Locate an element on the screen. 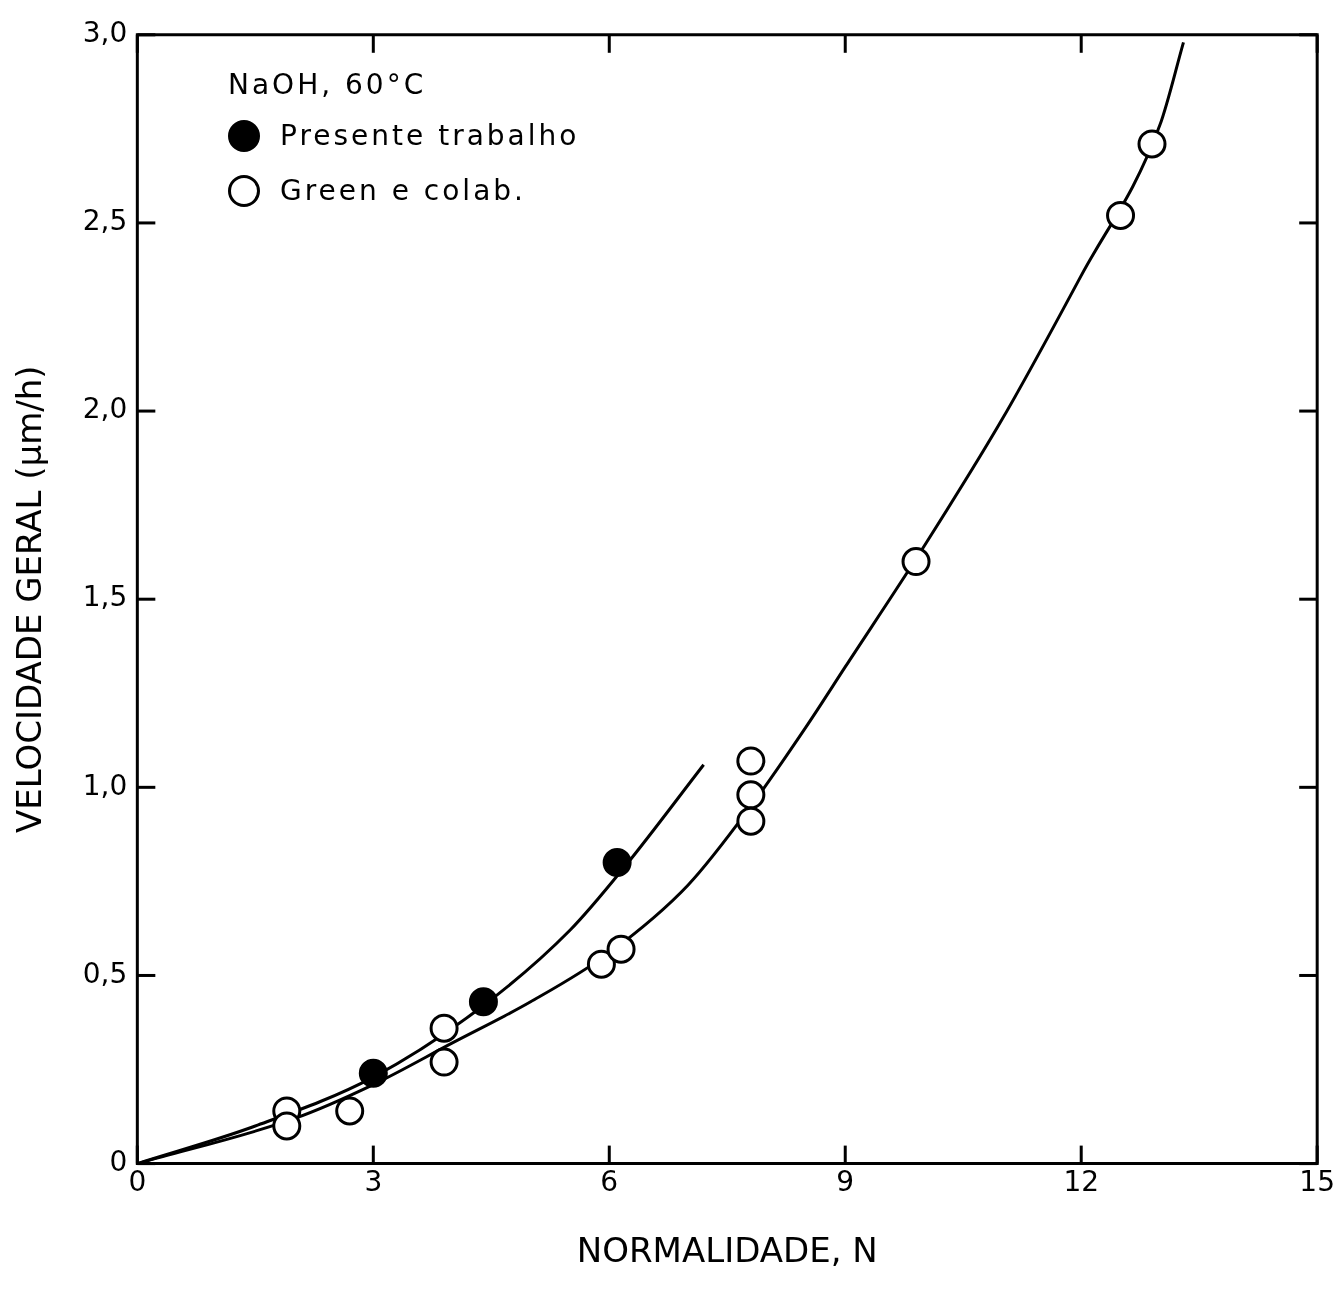  x-tick-label: 15 is located at coordinates (1317, 1181).